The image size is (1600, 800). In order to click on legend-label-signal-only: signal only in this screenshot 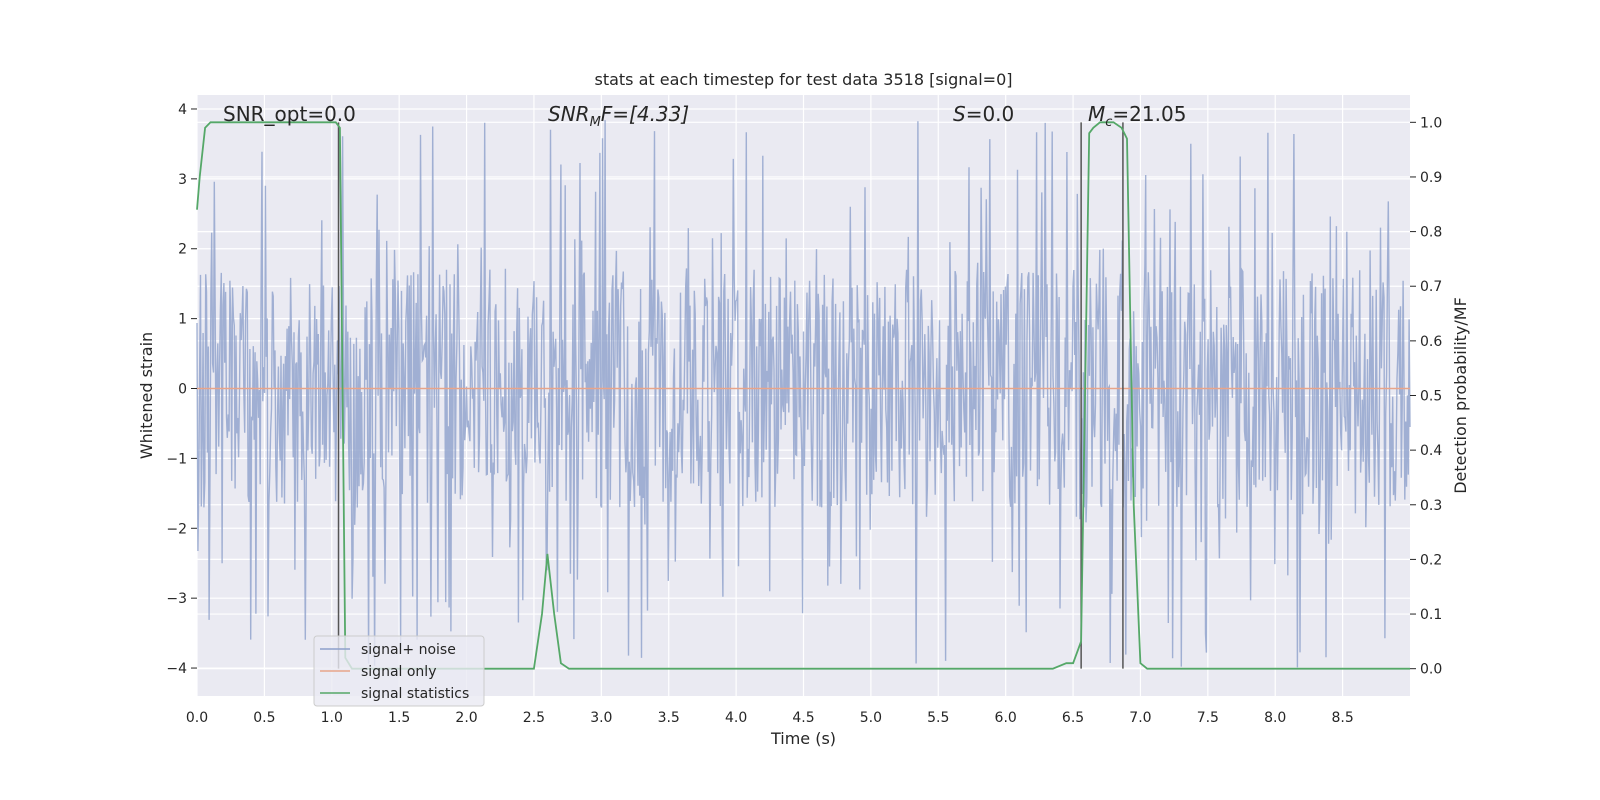, I will do `click(398, 672)`.